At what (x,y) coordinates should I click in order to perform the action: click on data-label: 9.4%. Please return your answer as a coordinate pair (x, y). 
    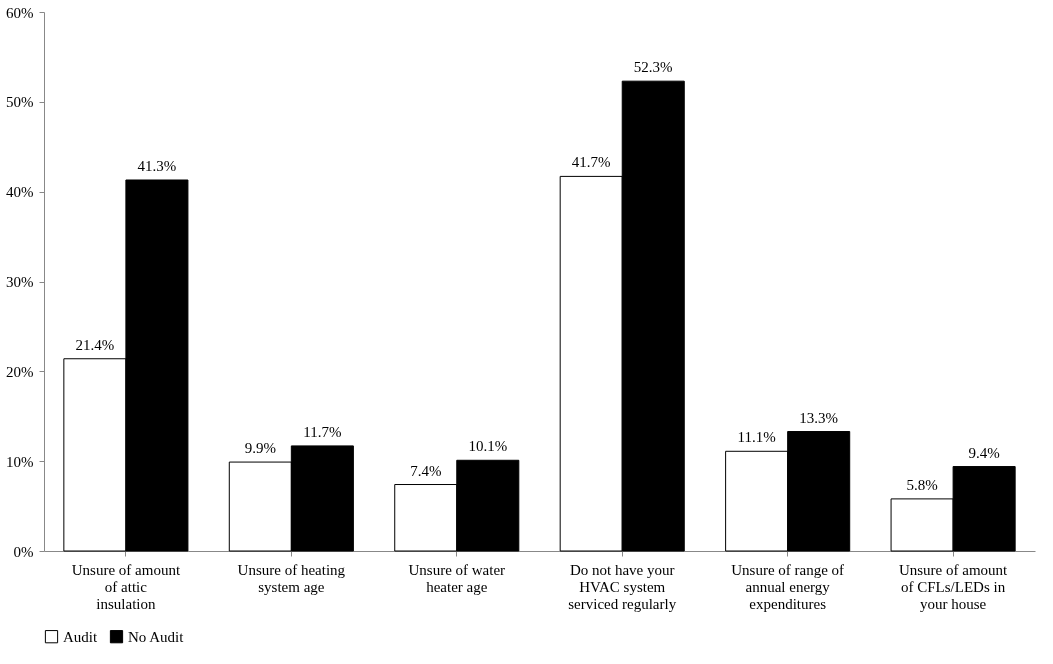
    Looking at the image, I should click on (984, 452).